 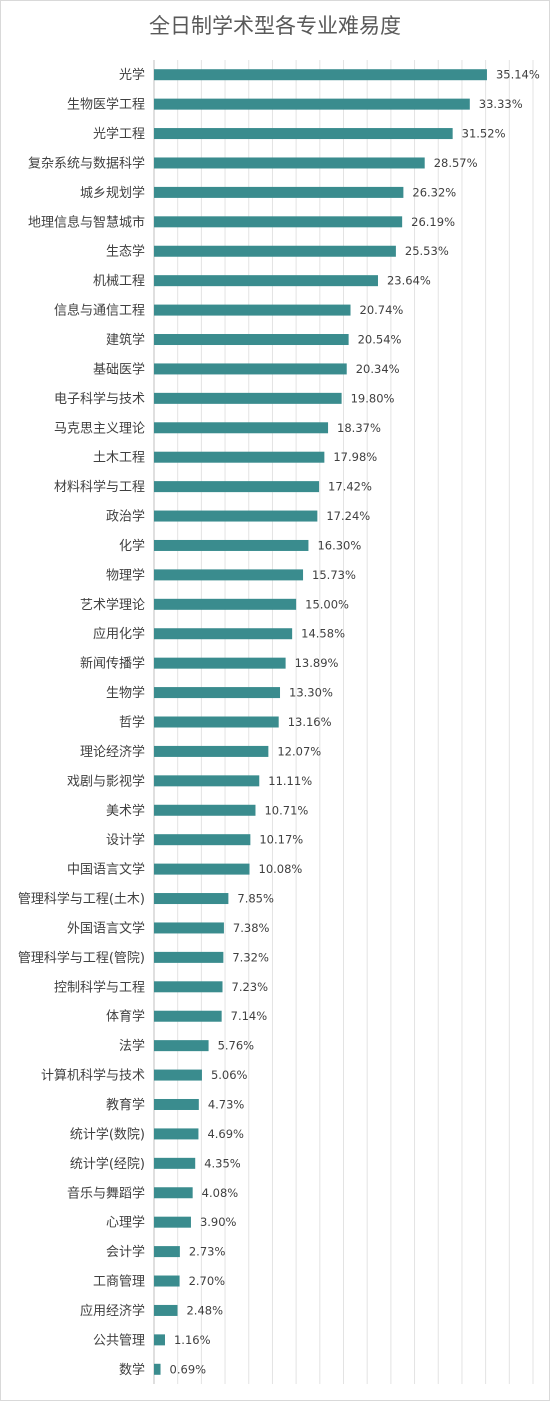 I want to click on category-label: 地理信息与智慧城市, so click(x=86, y=222).